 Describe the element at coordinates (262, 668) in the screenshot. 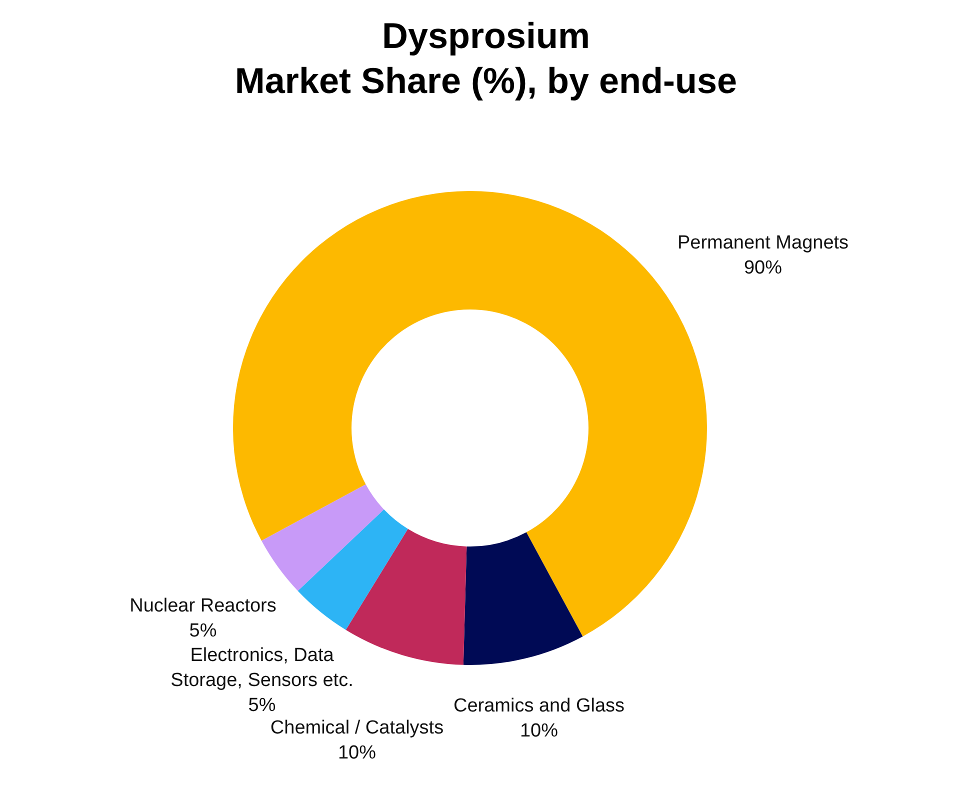

I see `slice-label: Electronics, Data Storage, Sensors etc.` at that location.